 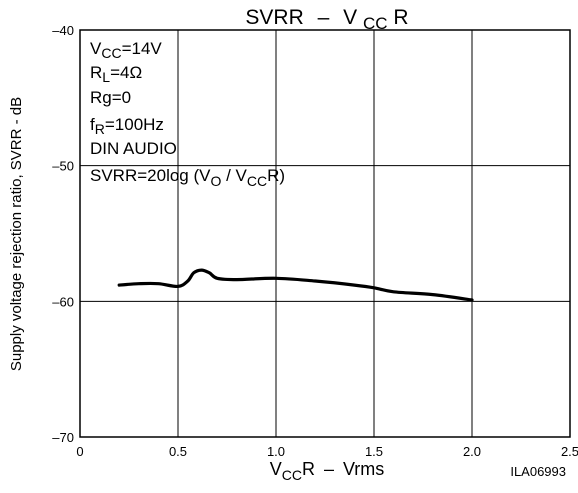 What do you see at coordinates (116, 74) in the screenshot?
I see `condition-rl: RL=4Ω` at bounding box center [116, 74].